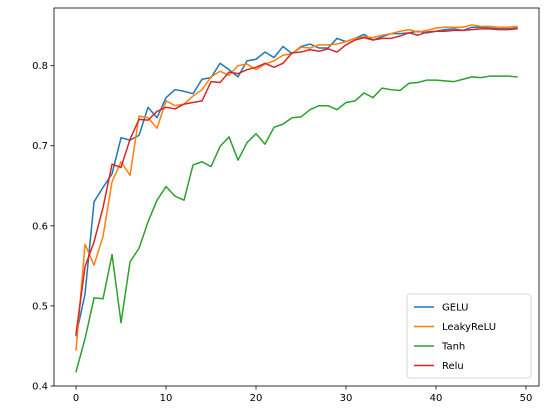 This screenshot has height=413, width=547. What do you see at coordinates (453, 347) in the screenshot?
I see `legend-label: Tanh` at bounding box center [453, 347].